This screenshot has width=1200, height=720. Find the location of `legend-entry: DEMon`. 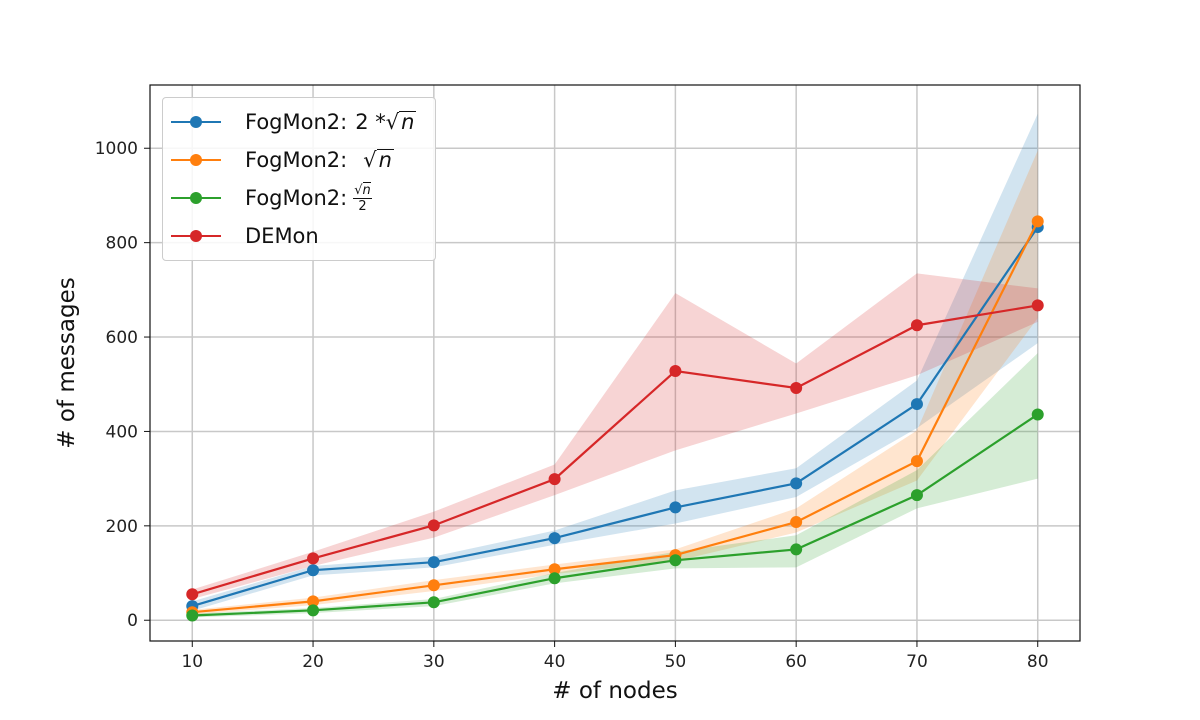

legend-entry: DEMon is located at coordinates (241, 236).